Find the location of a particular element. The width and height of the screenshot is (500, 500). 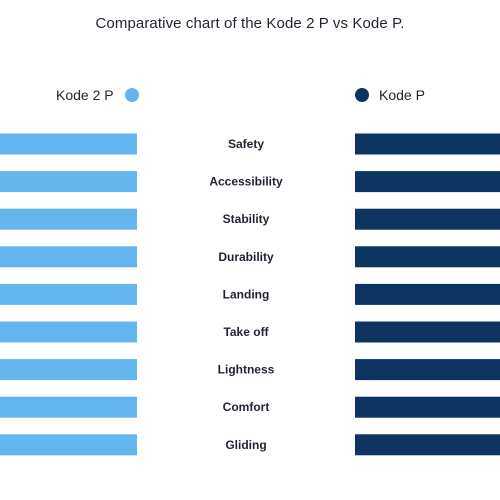

bar-kode-p-lightness is located at coordinates (427, 370).